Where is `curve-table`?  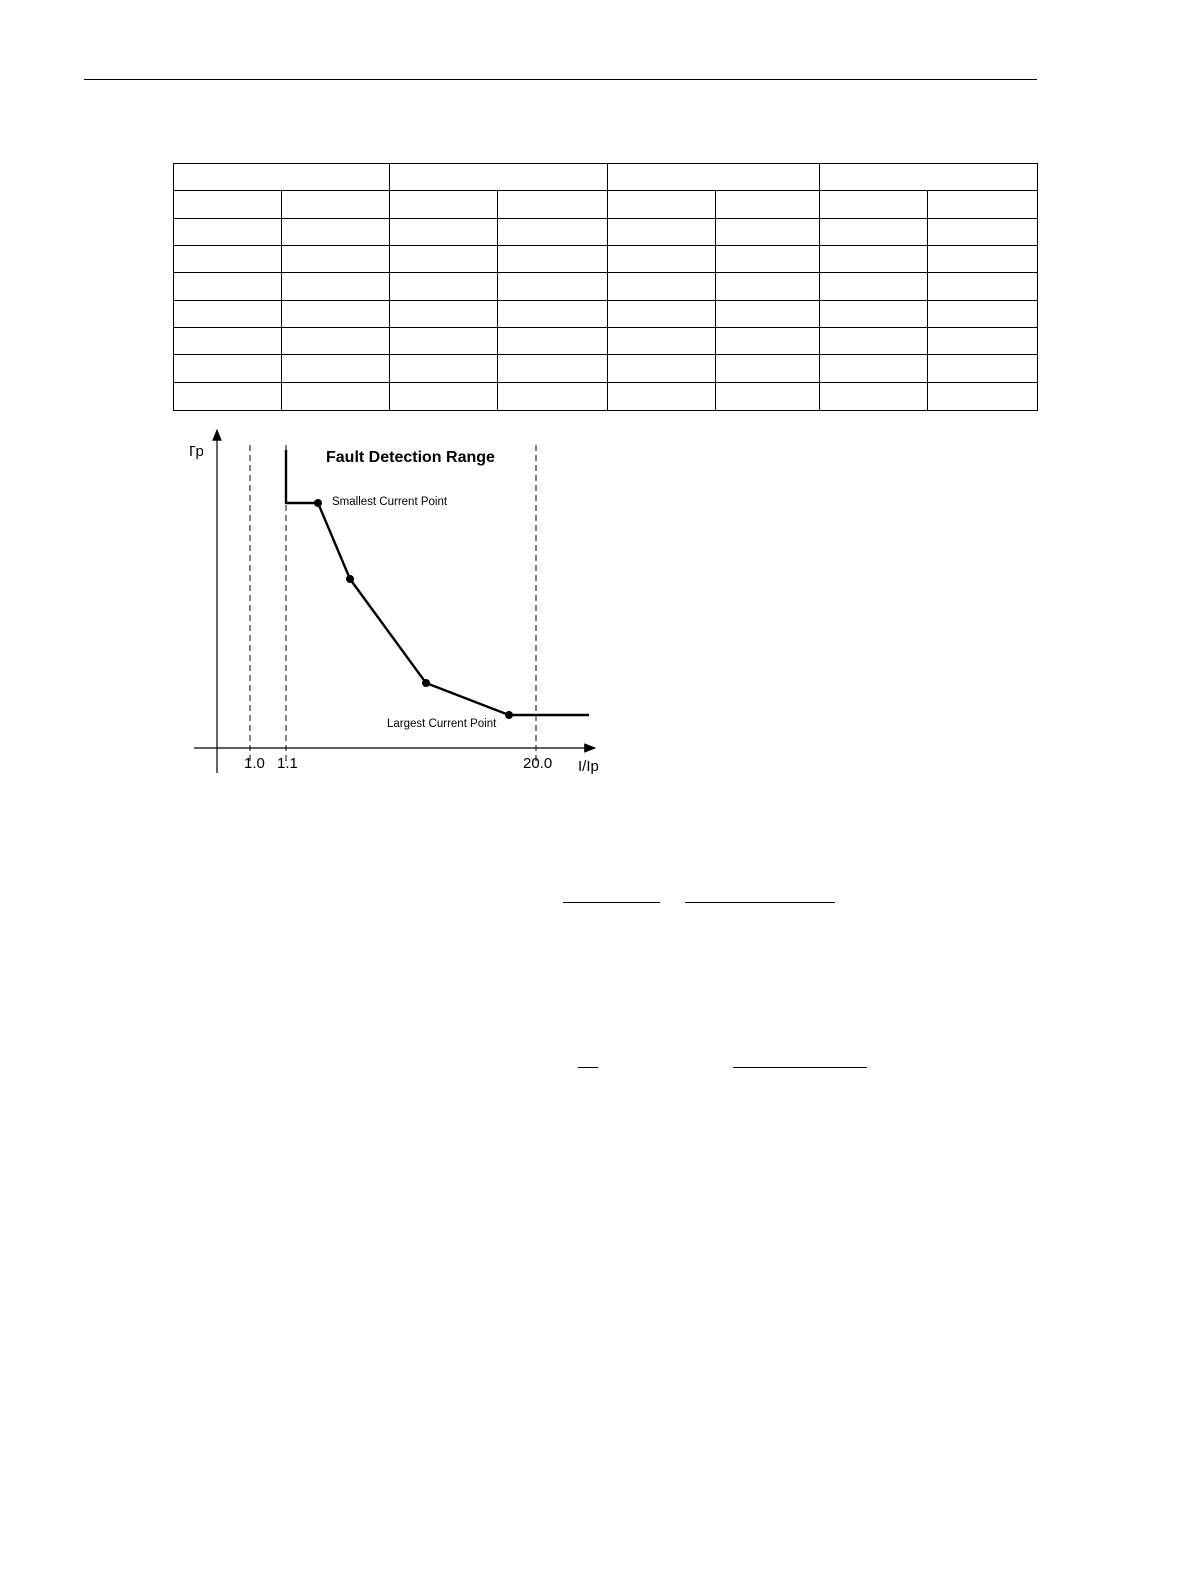
curve-table is located at coordinates (605, 287).